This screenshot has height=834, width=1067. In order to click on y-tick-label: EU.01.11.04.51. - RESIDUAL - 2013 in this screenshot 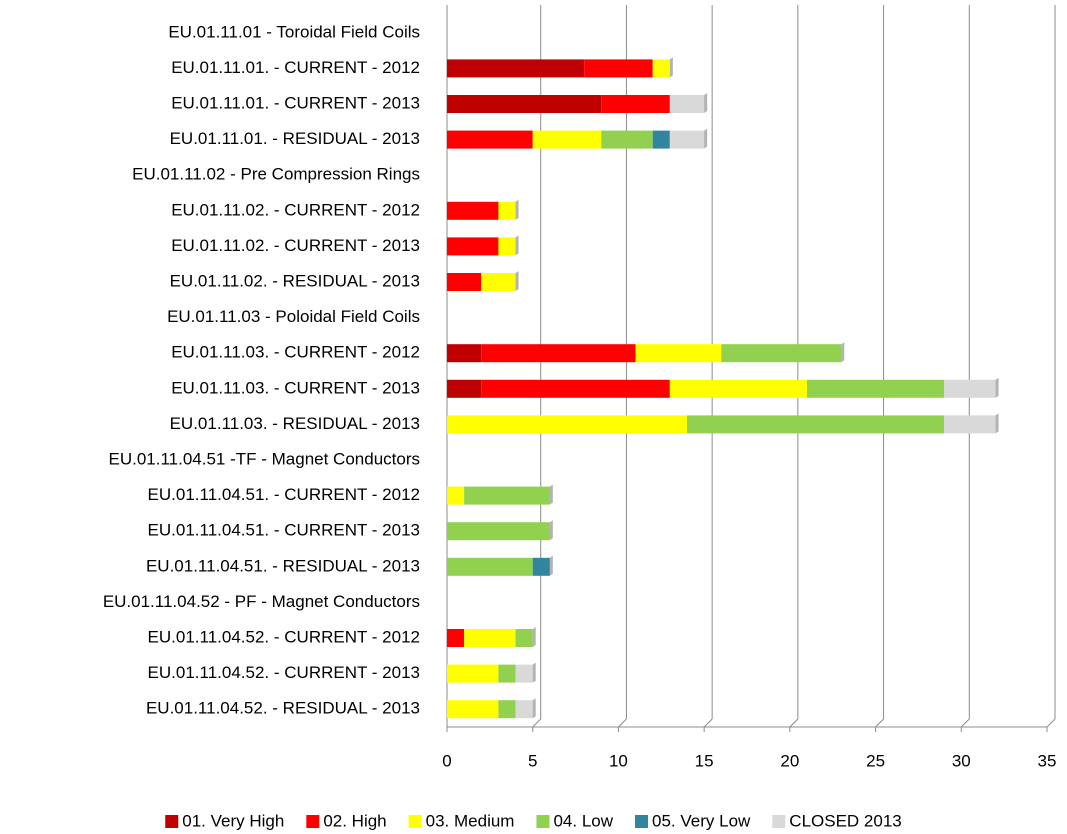, I will do `click(283, 565)`.